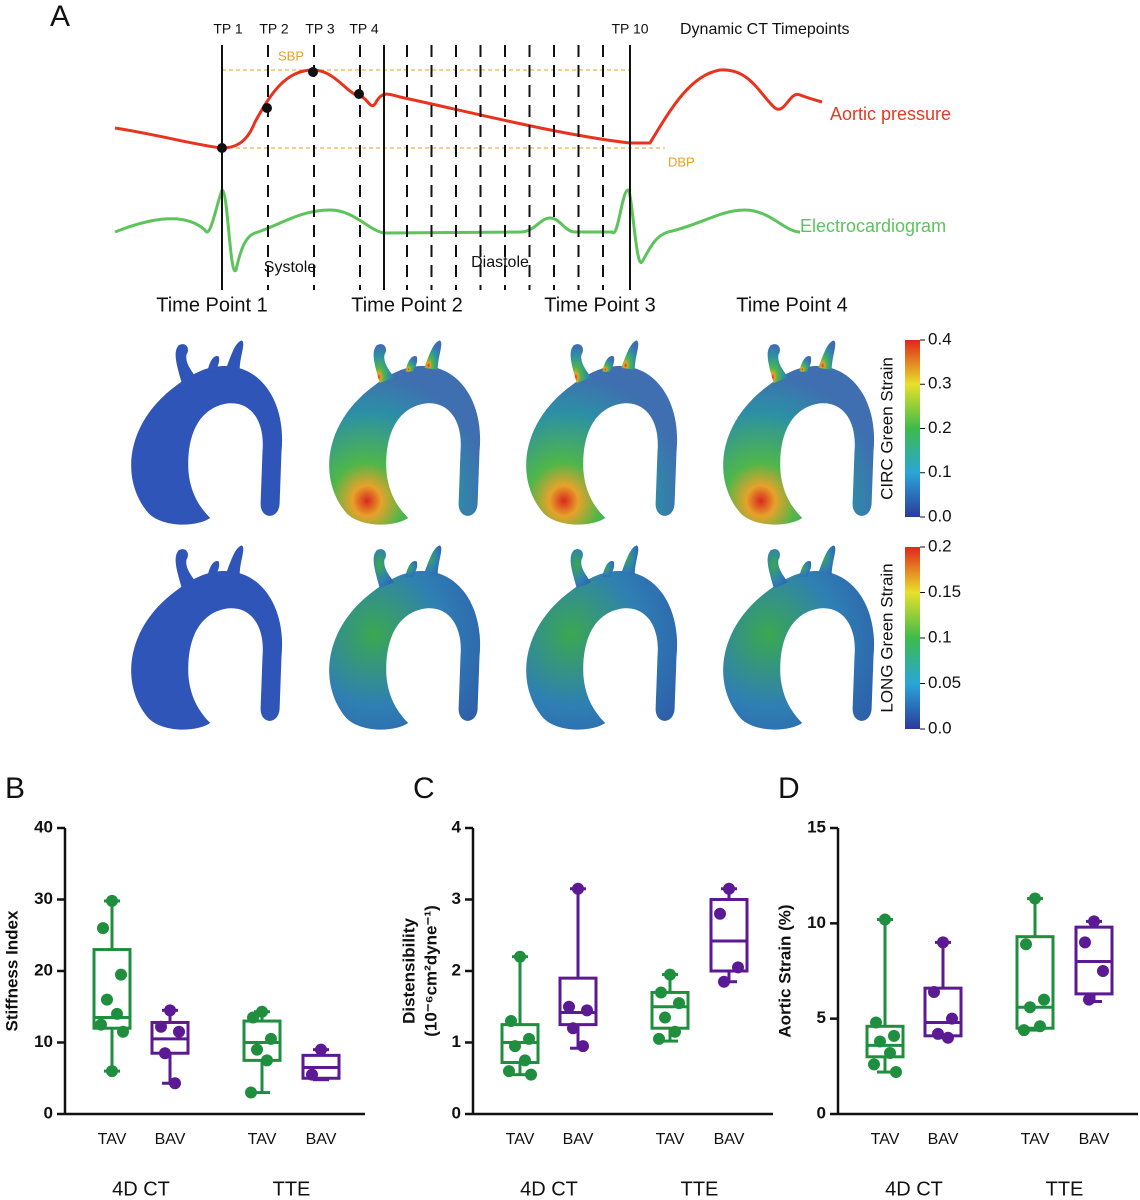 Image resolution: width=1140 pixels, height=1200 pixels. What do you see at coordinates (912, 428) in the screenshot?
I see `colorbar` at bounding box center [912, 428].